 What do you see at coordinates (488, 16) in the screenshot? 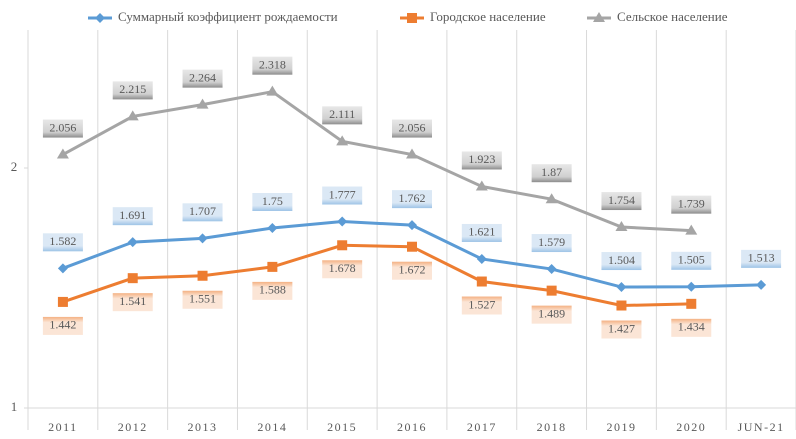
I see `legend-label: Городское население` at bounding box center [488, 16].